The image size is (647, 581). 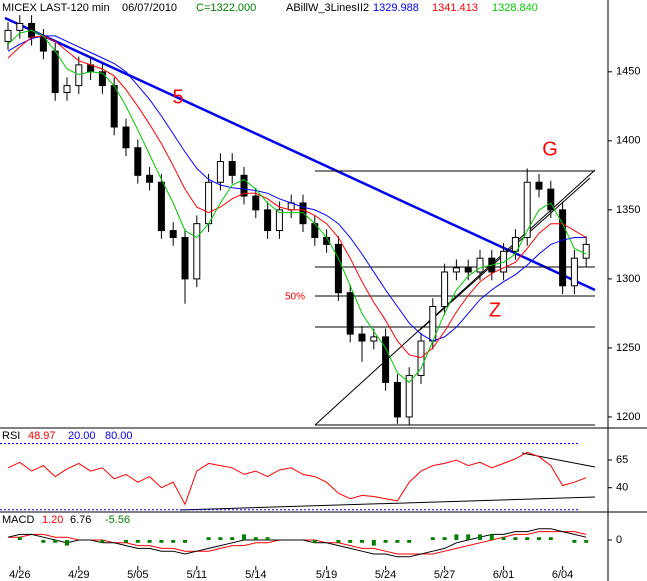 I want to click on legend-entry: 48.97, so click(x=42, y=436).